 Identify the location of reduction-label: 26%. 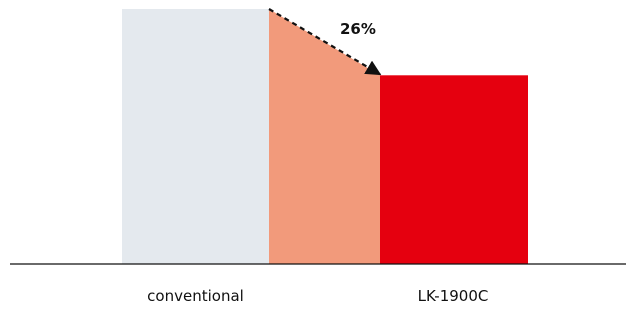
(358, 29).